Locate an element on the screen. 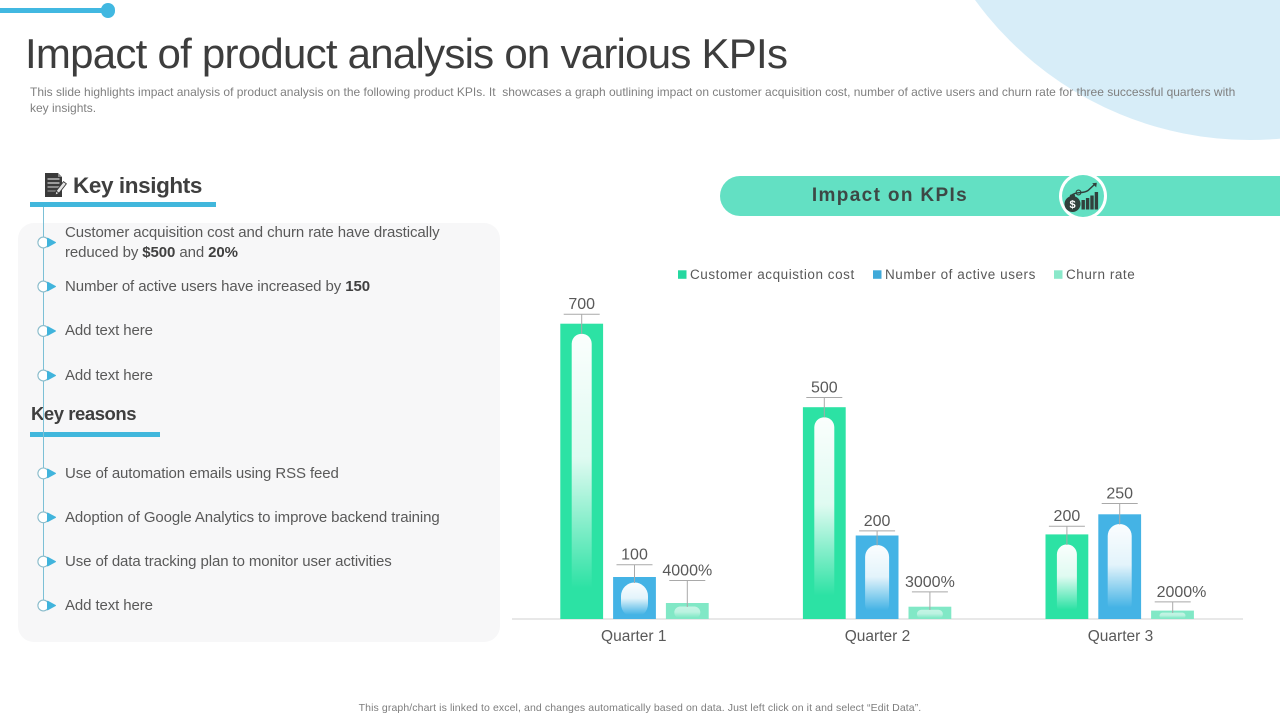 The image size is (1280, 720). svg-text: 3000% is located at coordinates (930, 582).